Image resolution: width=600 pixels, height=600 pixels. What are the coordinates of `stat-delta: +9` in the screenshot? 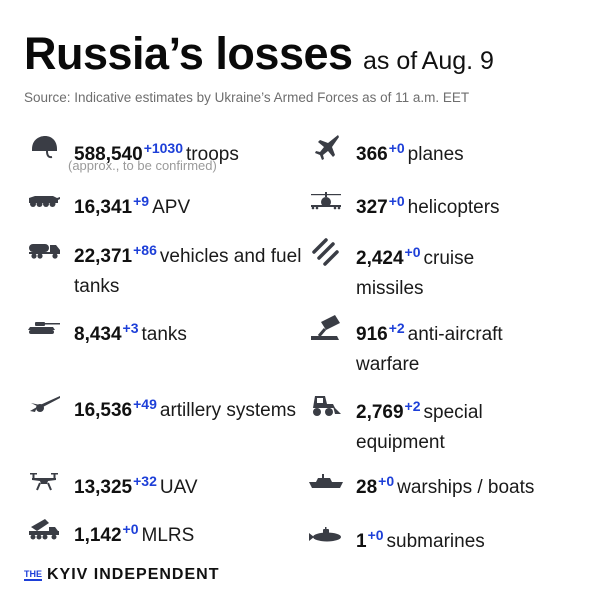 It's located at (141, 201).